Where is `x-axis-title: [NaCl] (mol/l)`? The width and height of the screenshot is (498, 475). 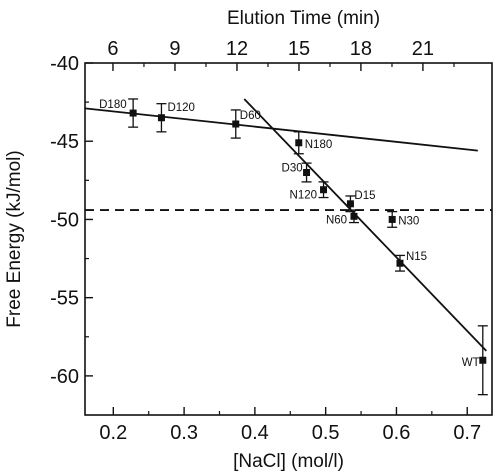 x-axis-title: [NaCl] (mol/l) is located at coordinates (288, 461).